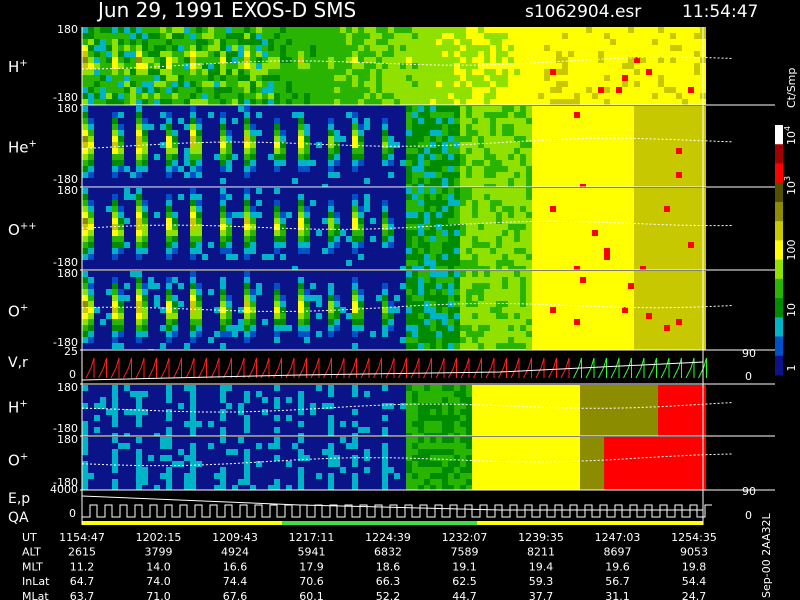 The image size is (800, 600). Describe the element at coordinates (226, 11) in the screenshot. I see `plot-title: Jun 29, 1991 EXOS-D SMS` at that location.